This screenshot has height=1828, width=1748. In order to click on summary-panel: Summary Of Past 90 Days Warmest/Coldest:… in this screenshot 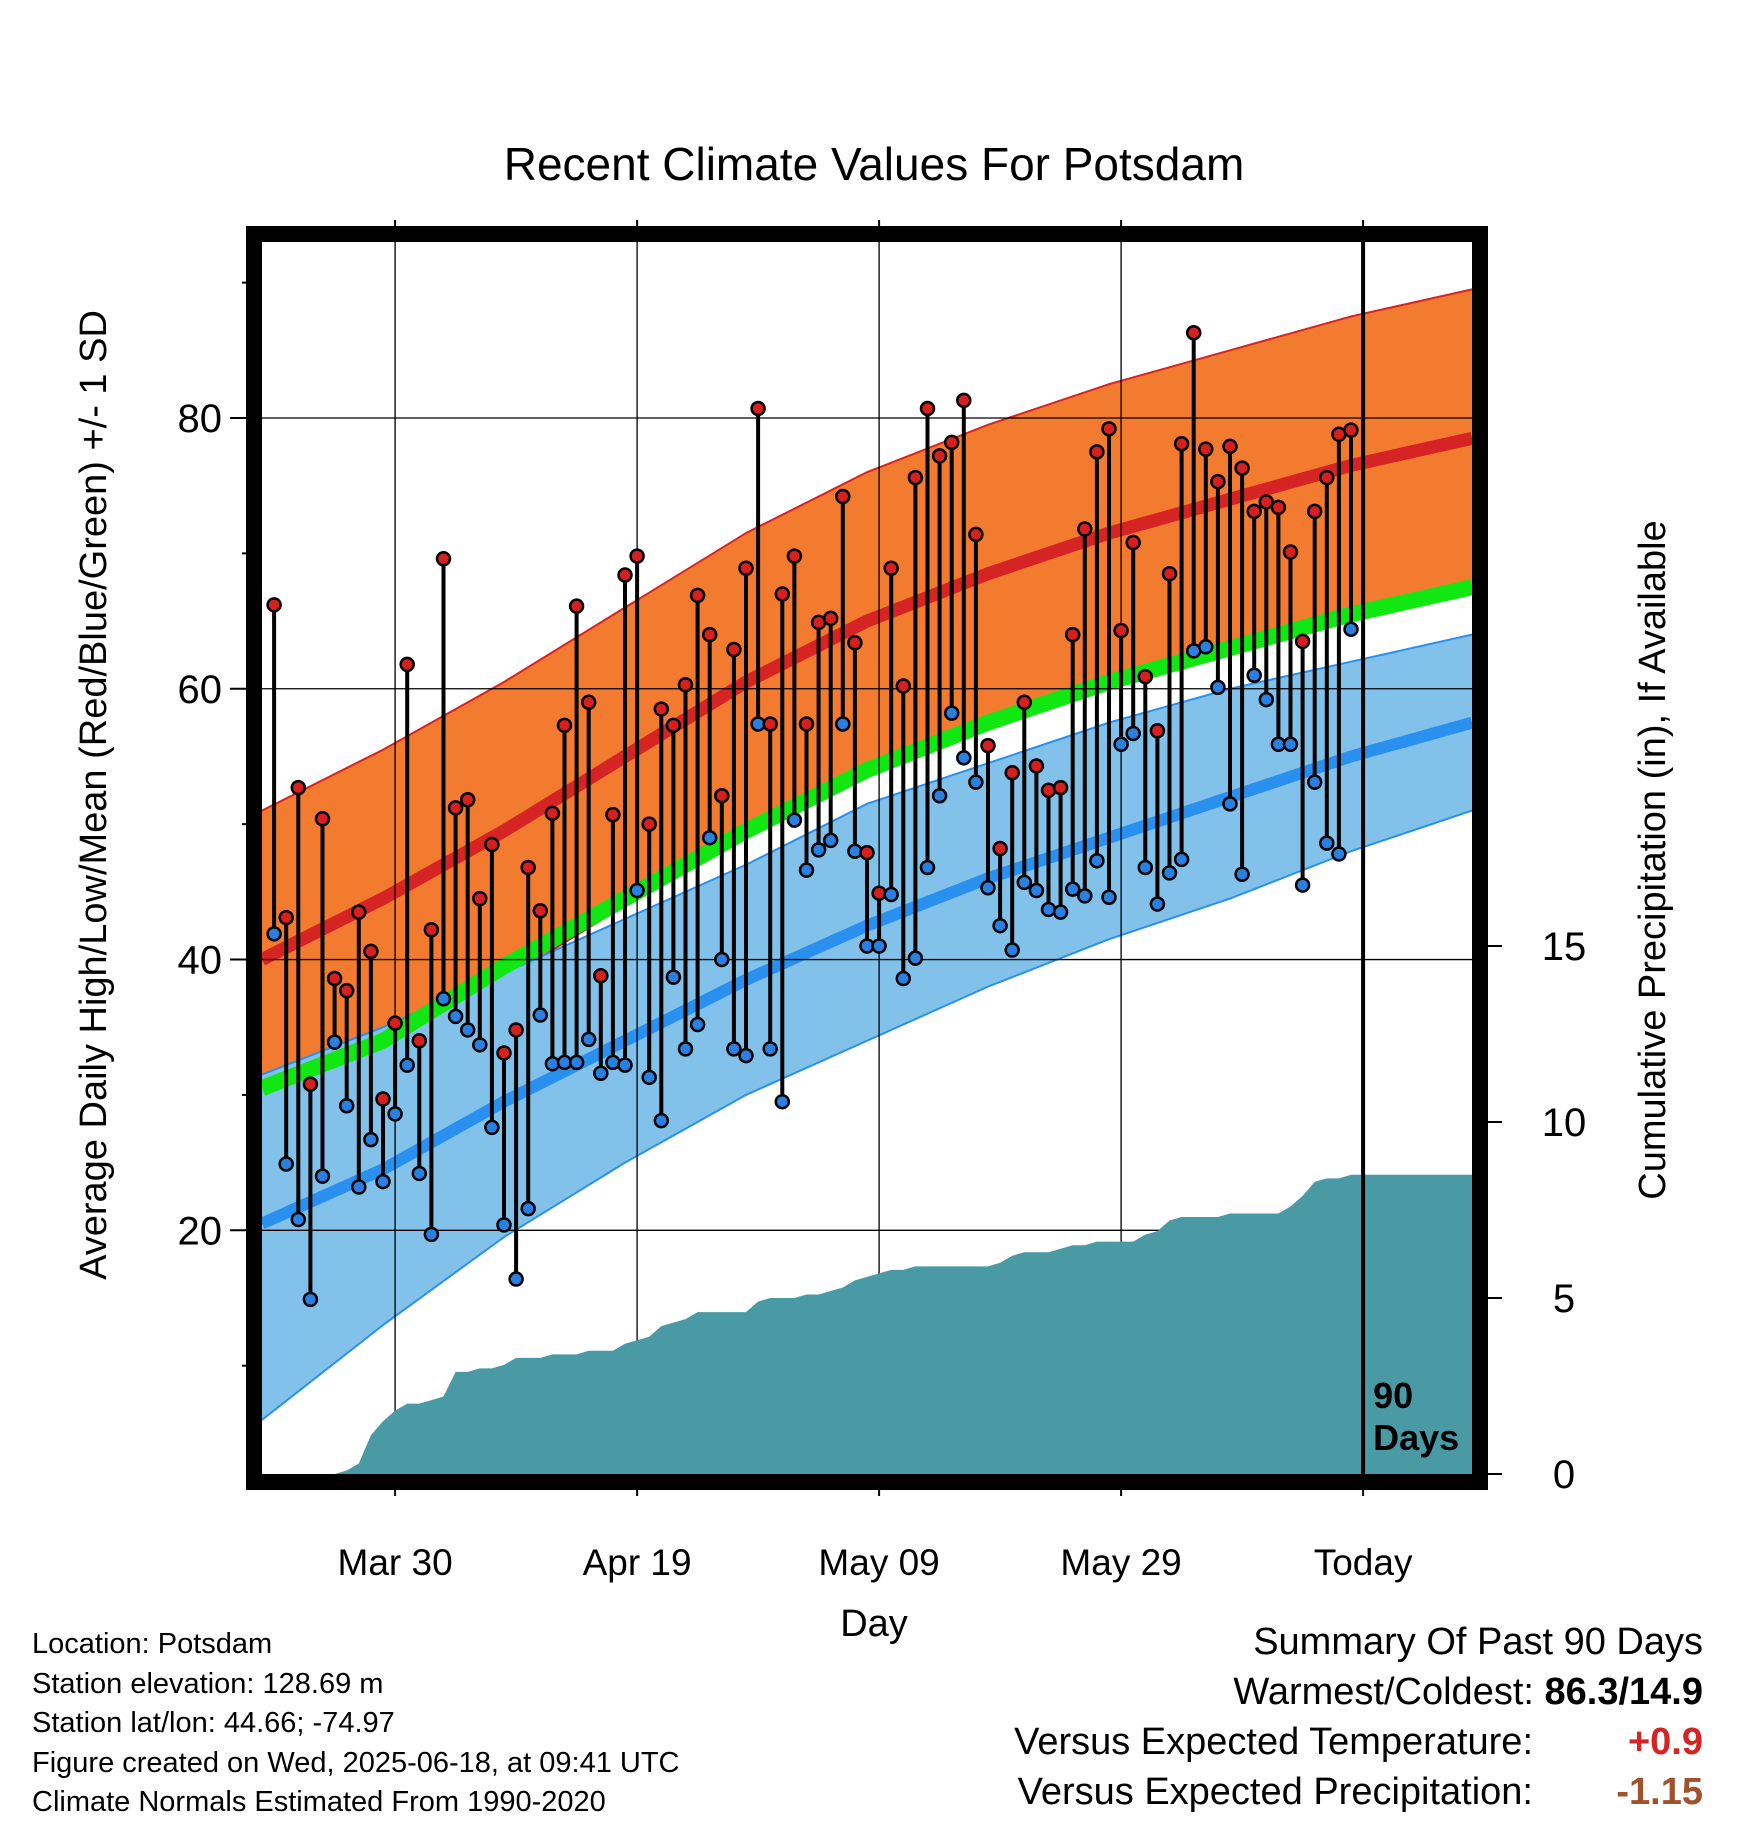, I will do `click(1358, 1717)`.